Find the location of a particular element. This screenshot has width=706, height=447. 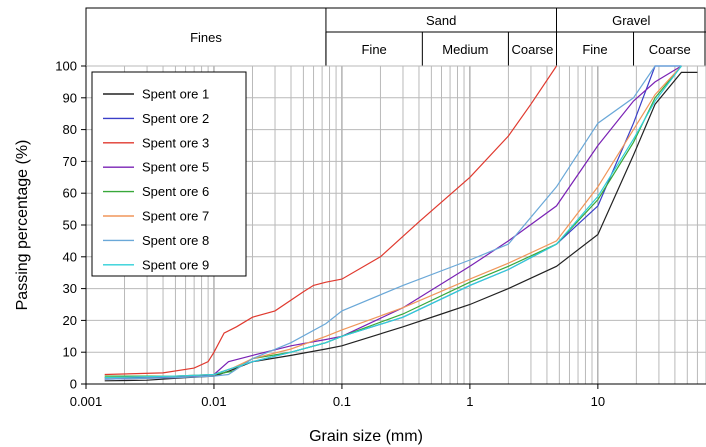

x-tick-label: 0.1 is located at coordinates (342, 401).